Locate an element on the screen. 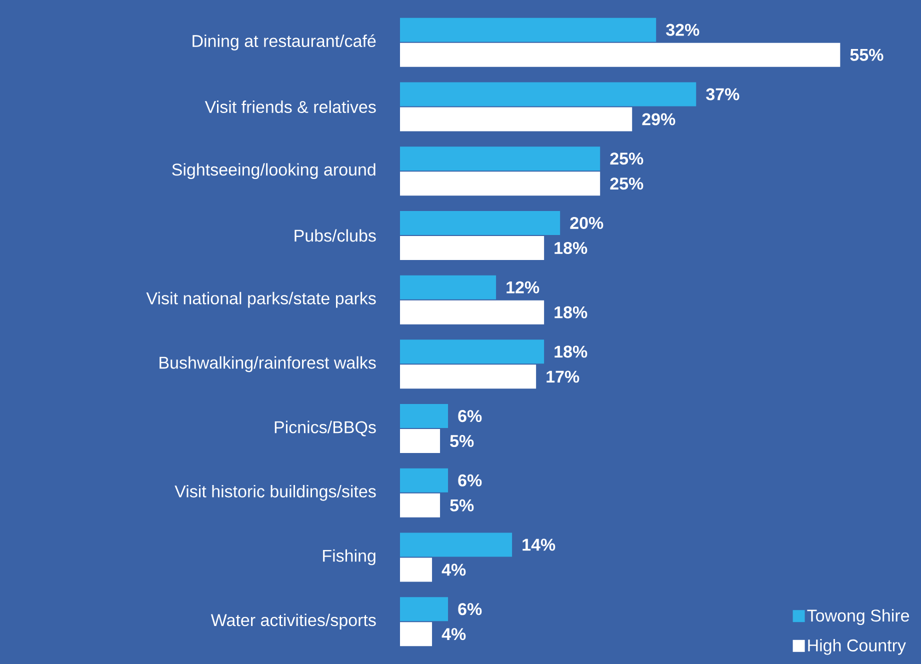 This screenshot has height=664, width=921. data-label: 55% is located at coordinates (867, 54).